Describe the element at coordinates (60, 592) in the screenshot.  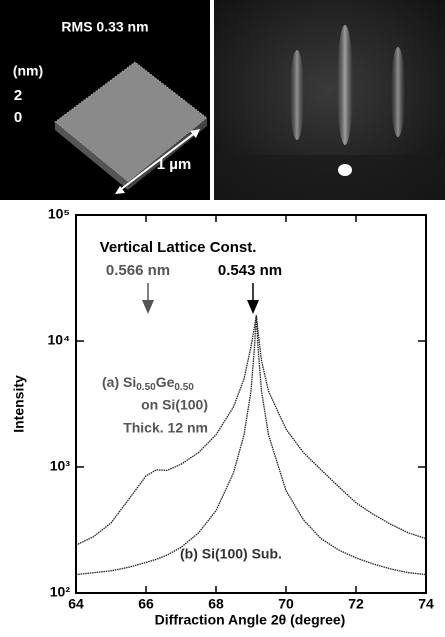
I see `y-tick-label: 10²` at that location.